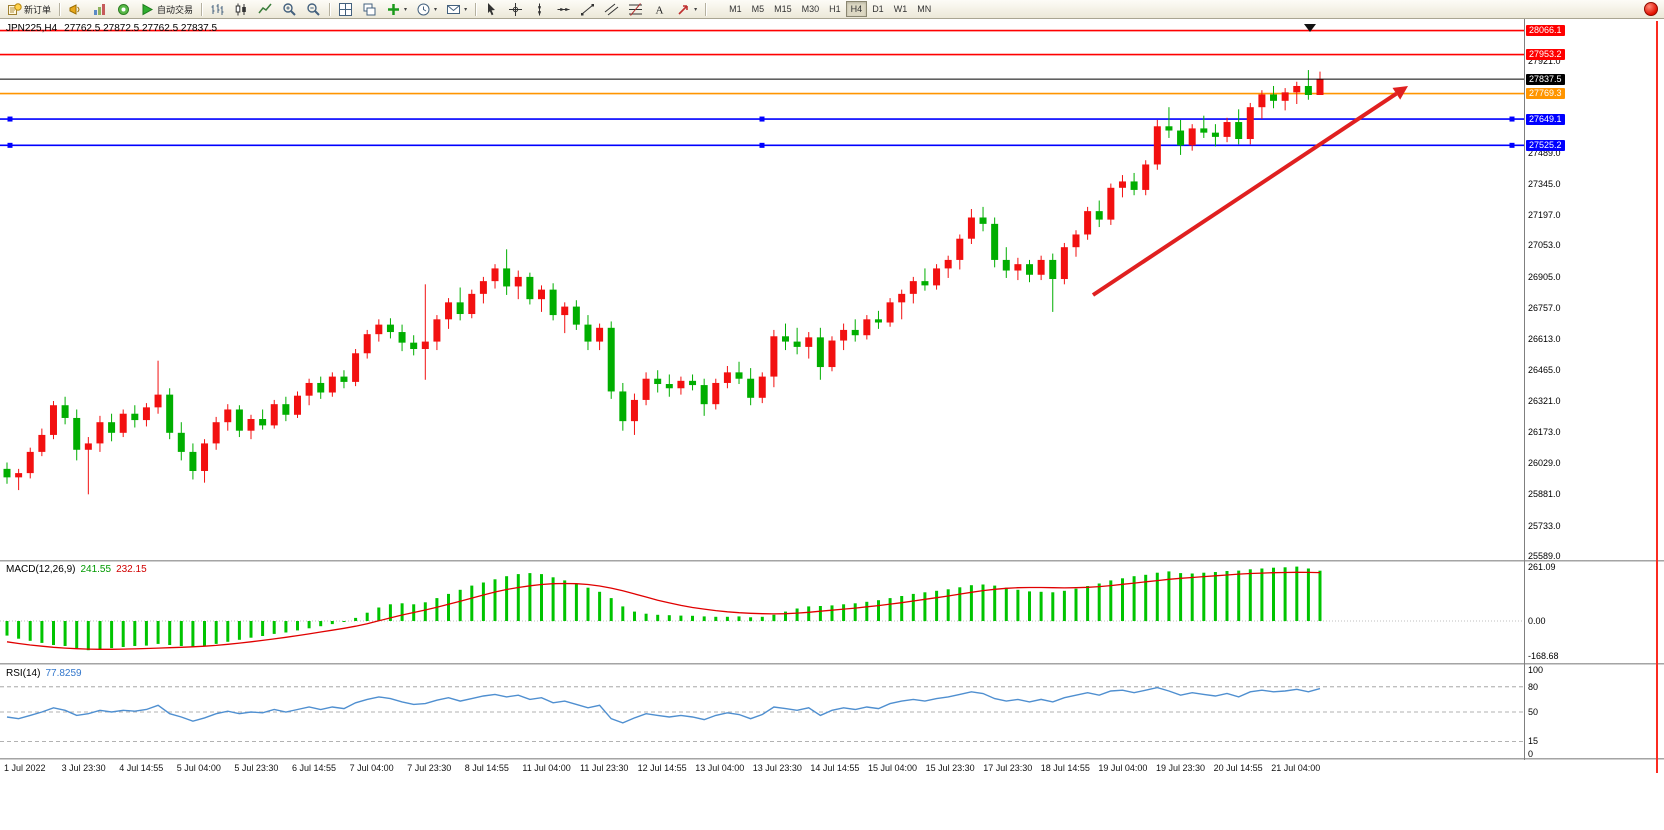 The width and height of the screenshot is (1664, 830). What do you see at coordinates (141, 28) in the screenshot?
I see `ohlc-values: 27762.5 27872.5 27762.5 27837.5` at bounding box center [141, 28].